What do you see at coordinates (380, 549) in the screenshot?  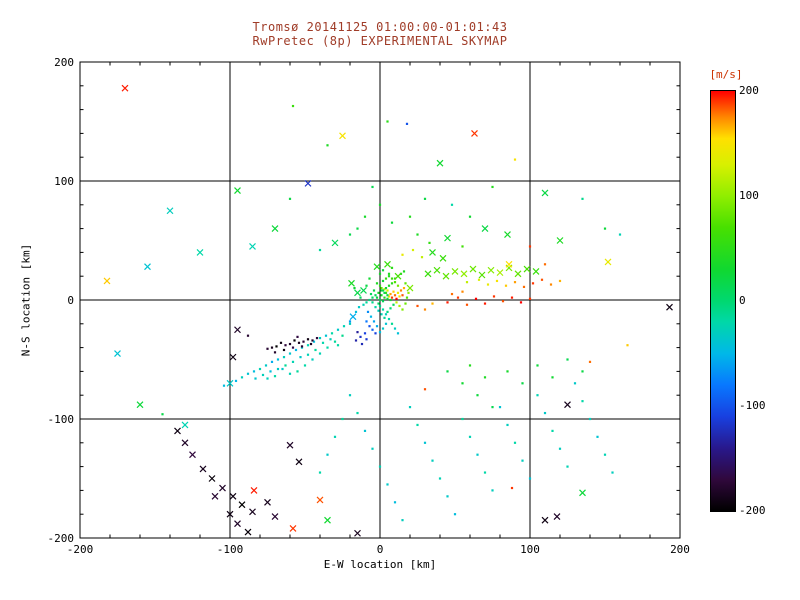 I see `x-tick-label: 0` at bounding box center [380, 549].